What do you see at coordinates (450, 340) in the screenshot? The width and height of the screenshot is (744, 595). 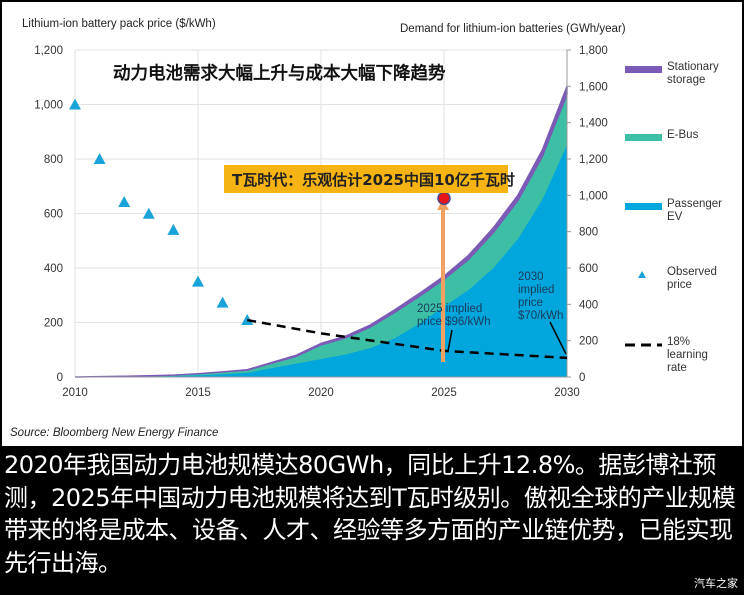 I see `note-2025-pointer` at bounding box center [450, 340].